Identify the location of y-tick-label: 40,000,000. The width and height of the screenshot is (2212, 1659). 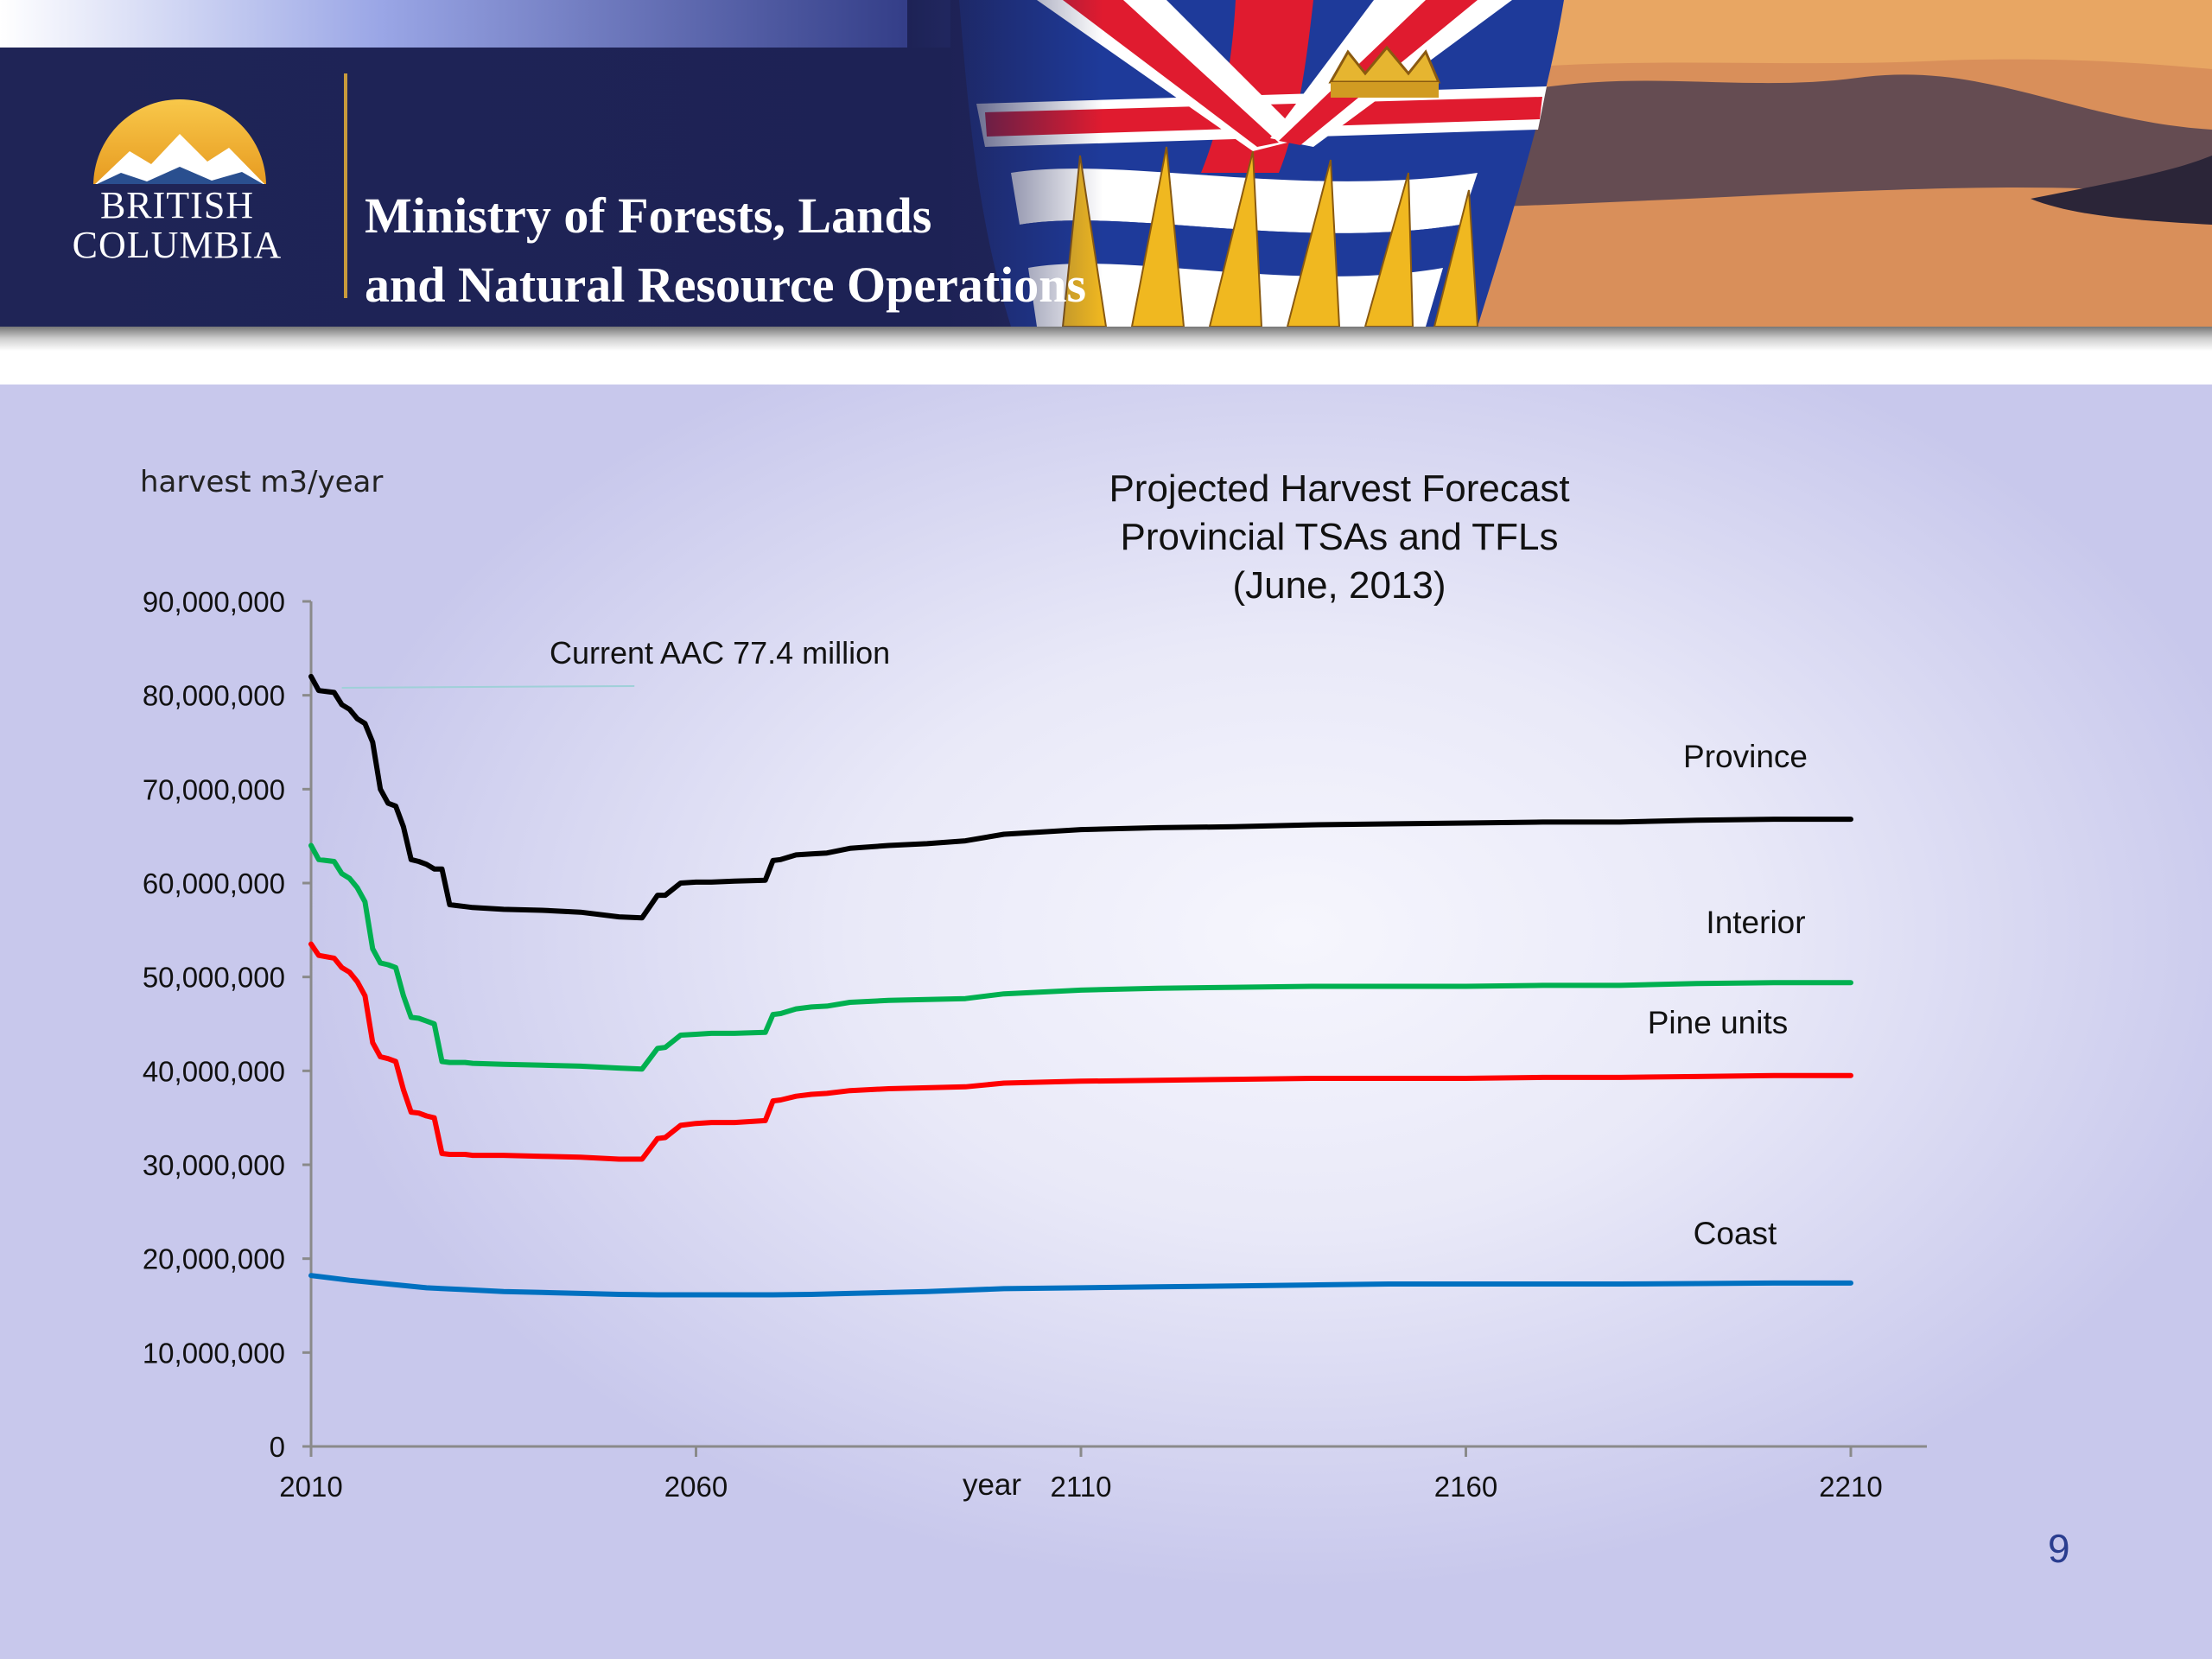
(214, 1071).